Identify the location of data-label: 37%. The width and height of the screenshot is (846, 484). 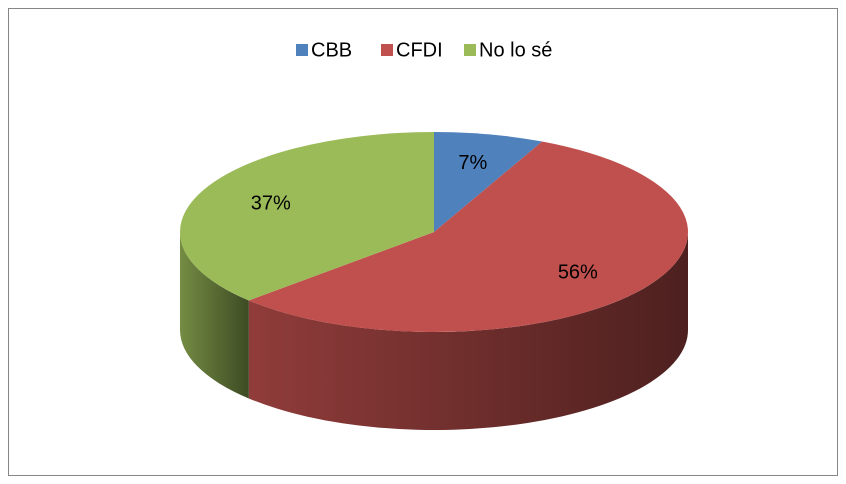
(271, 203).